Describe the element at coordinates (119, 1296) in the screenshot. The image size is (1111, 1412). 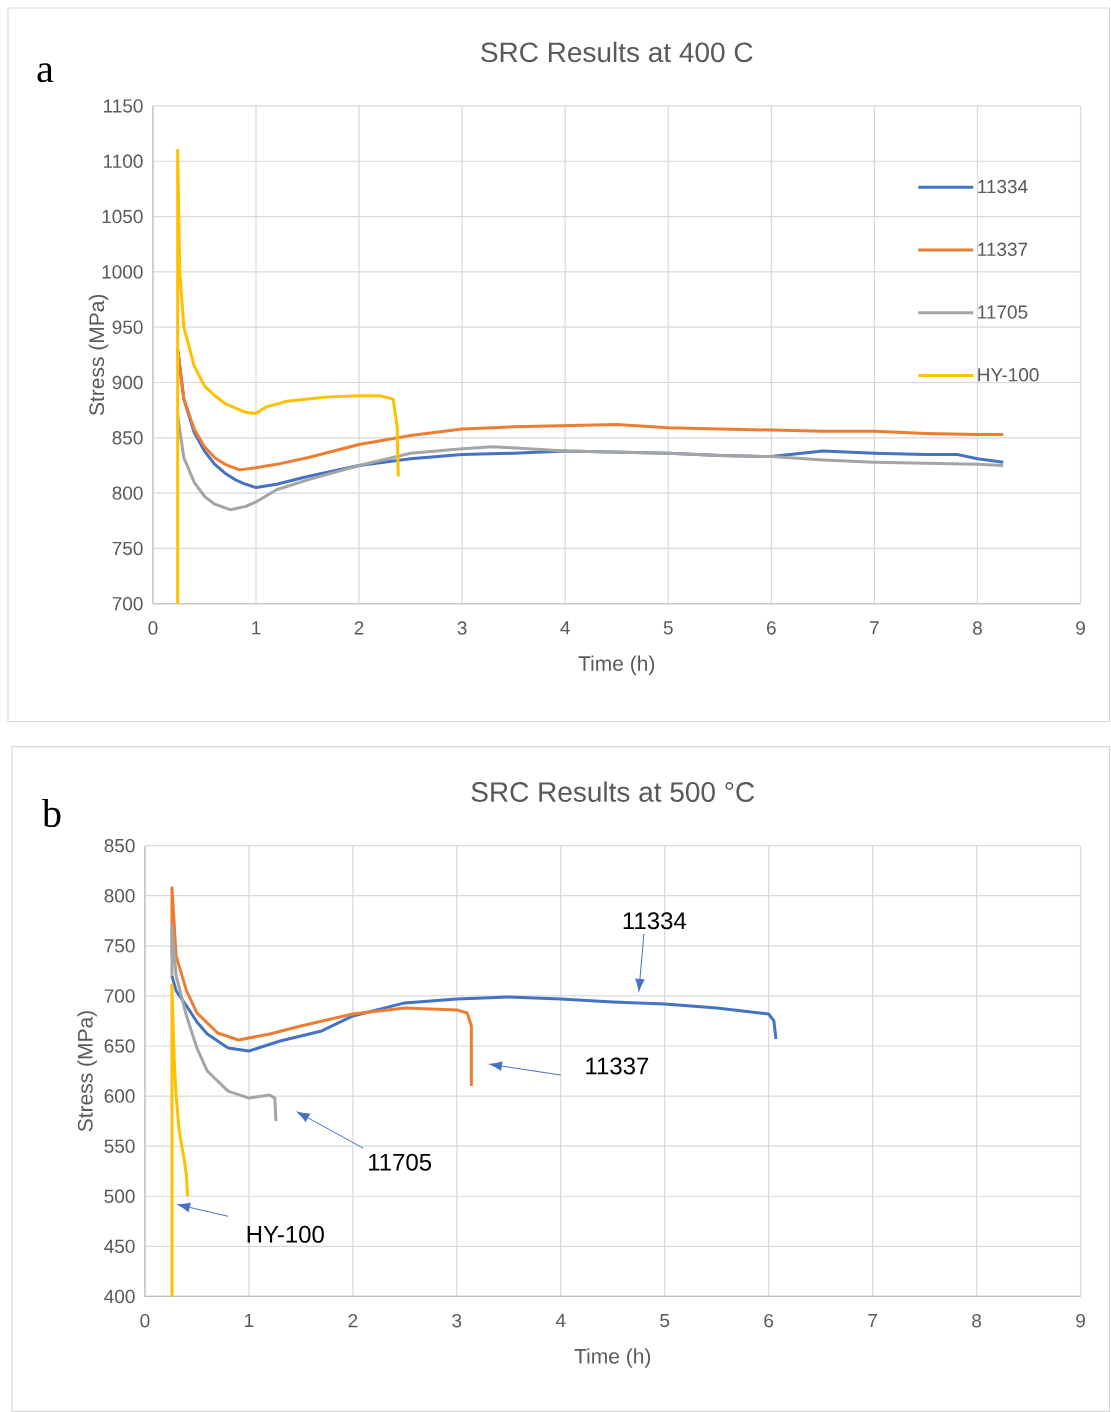
I see `y-tick-label: 400` at that location.